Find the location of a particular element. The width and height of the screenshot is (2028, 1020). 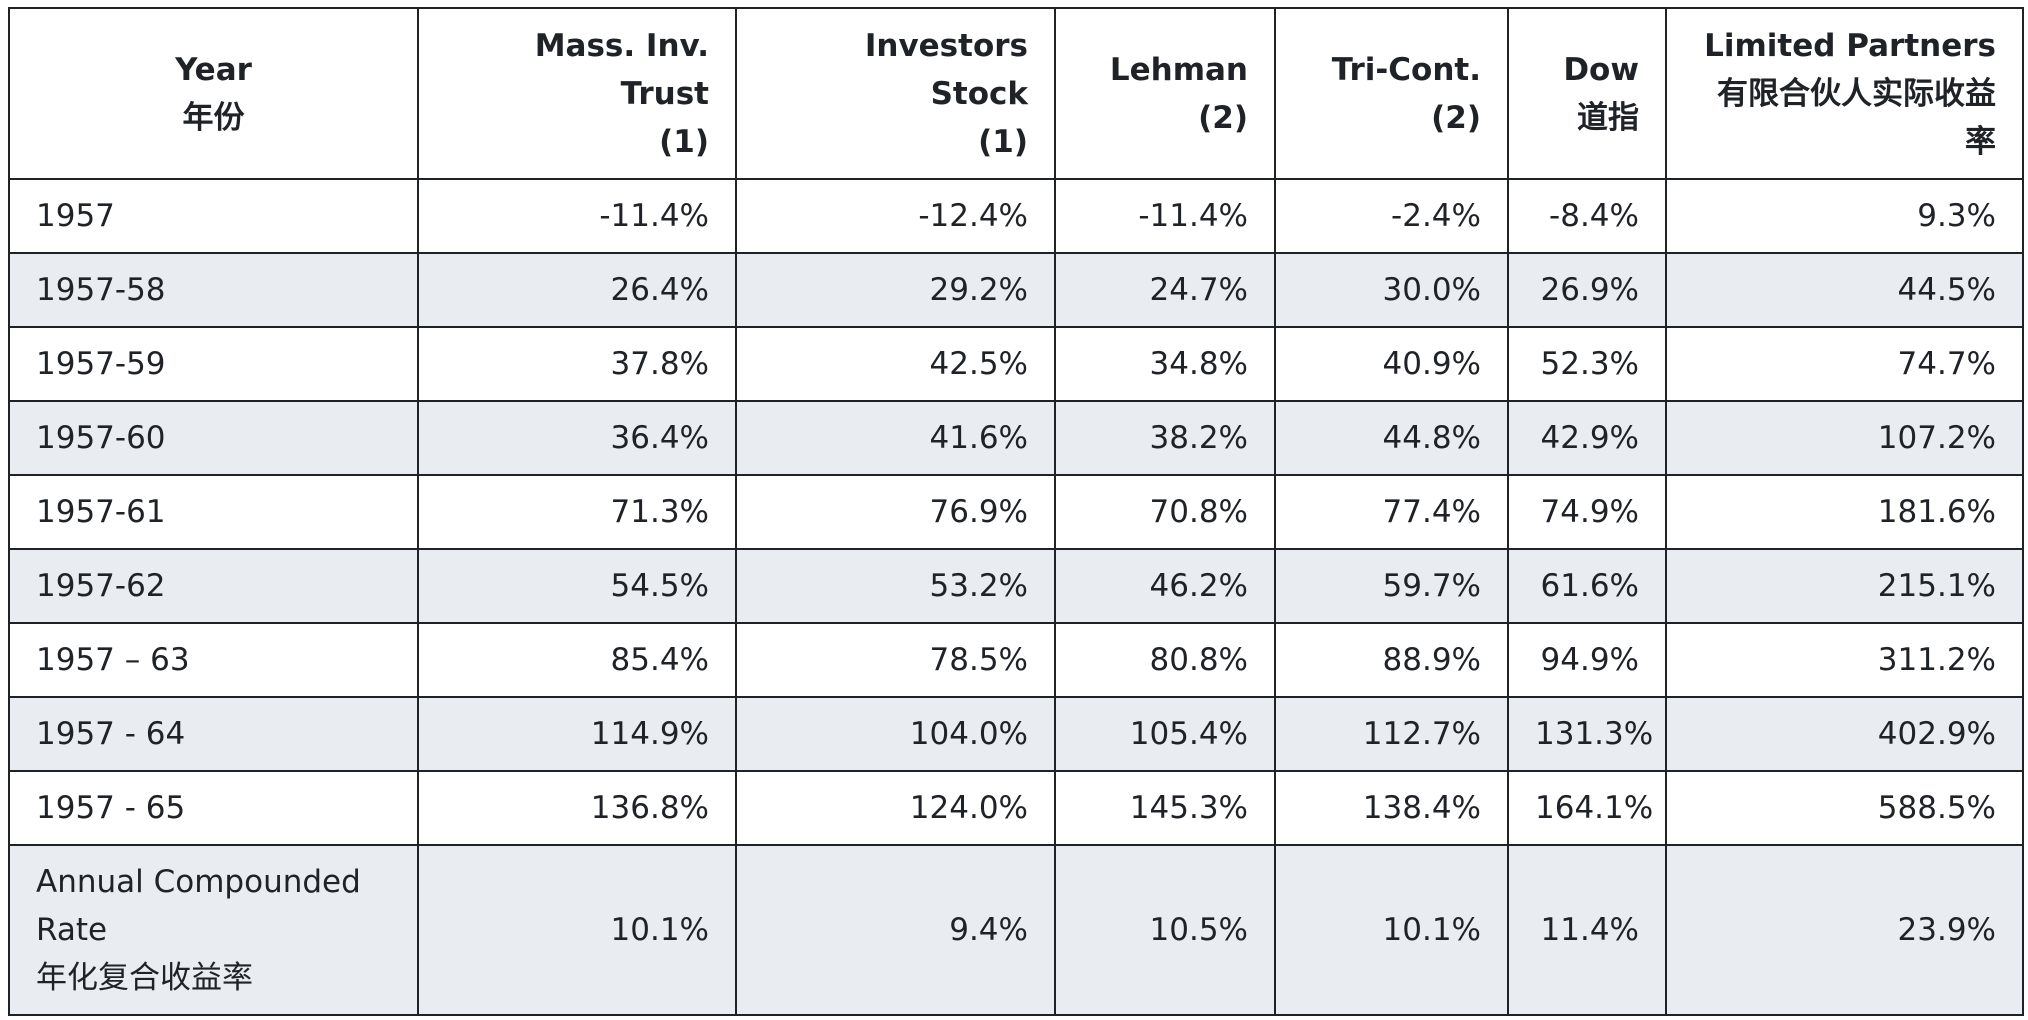

table-row: 1957 – 63 85.4% 78.5% 80.8% 88.9% 94.9% 311.2% is located at coordinates (1016, 660).